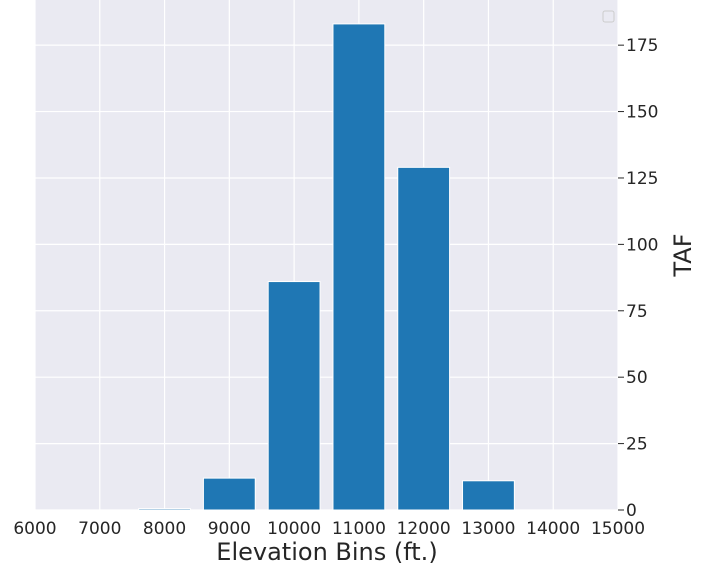  Describe the element at coordinates (608, 16) in the screenshot. I see `legend-box` at that location.